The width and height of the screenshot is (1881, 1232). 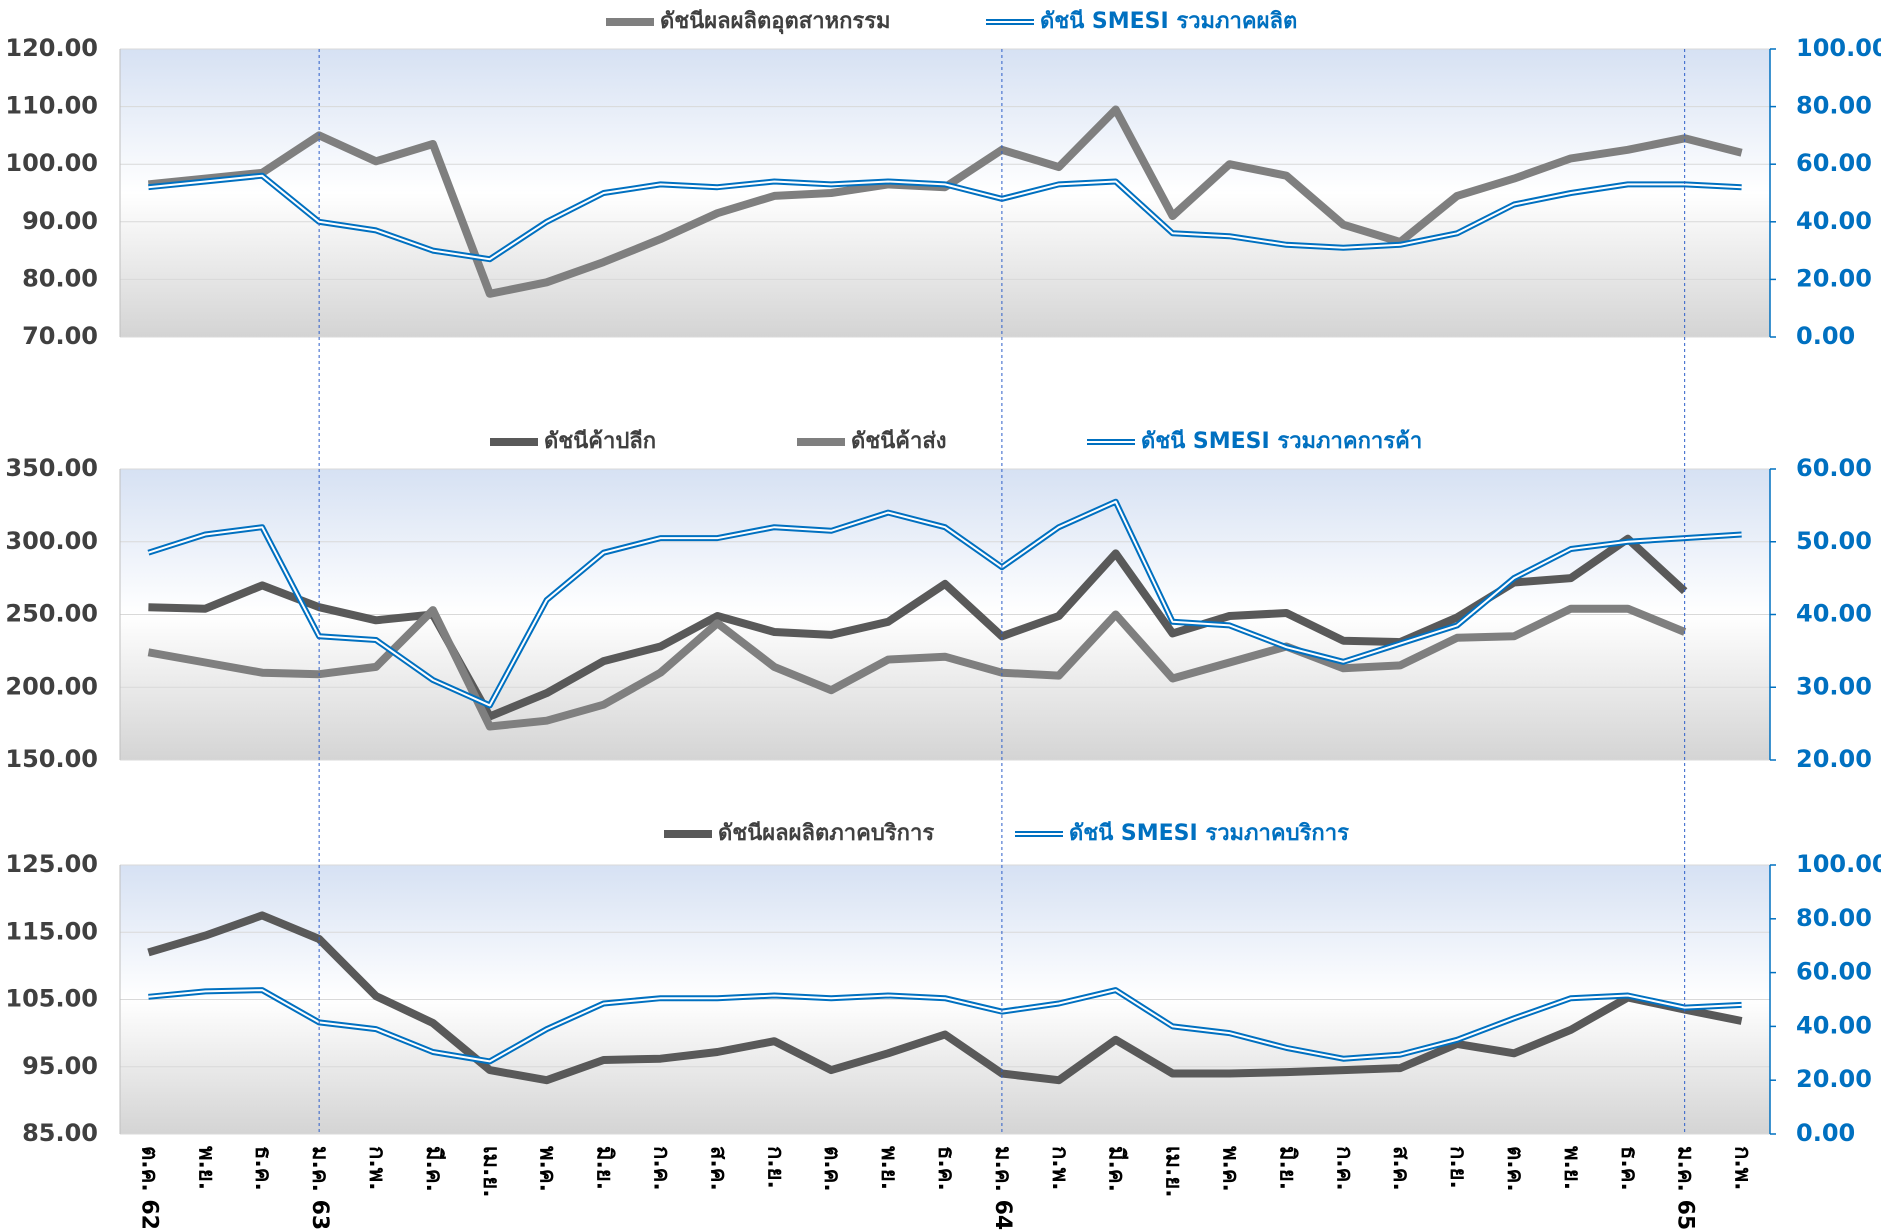 What do you see at coordinates (51, 759) in the screenshot?
I see `y-tick-label: 150.00` at bounding box center [51, 759].